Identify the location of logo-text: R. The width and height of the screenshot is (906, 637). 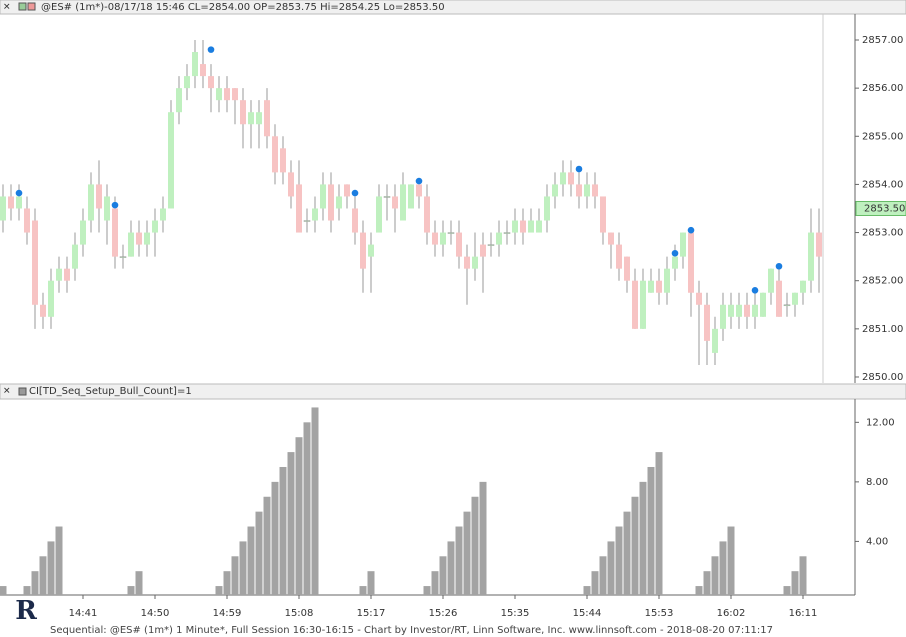
(26, 611).